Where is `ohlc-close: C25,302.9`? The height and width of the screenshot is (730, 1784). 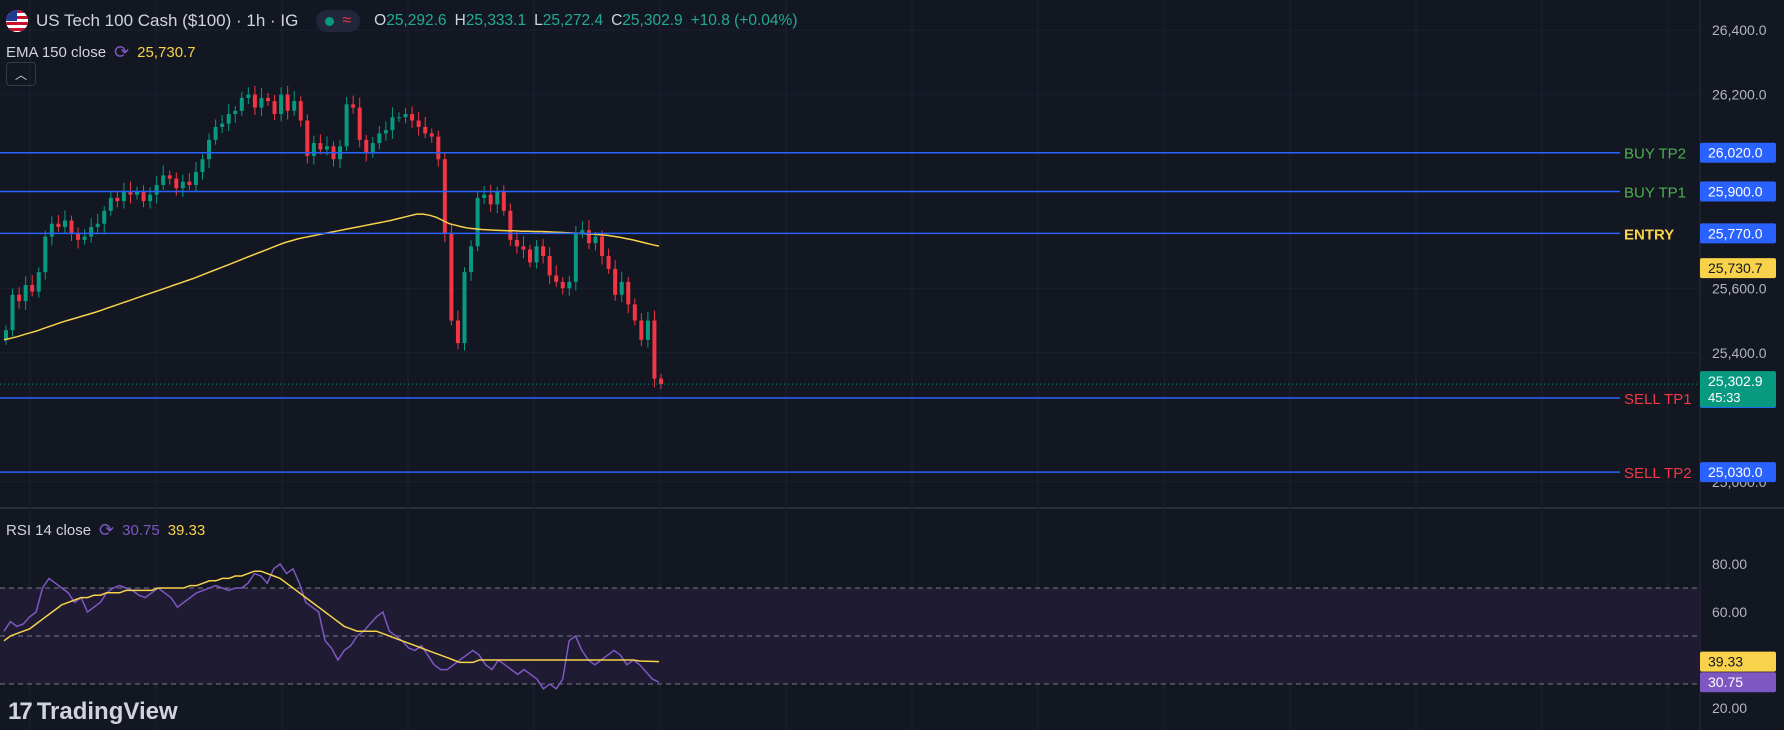 ohlc-close: C25,302.9 is located at coordinates (647, 20).